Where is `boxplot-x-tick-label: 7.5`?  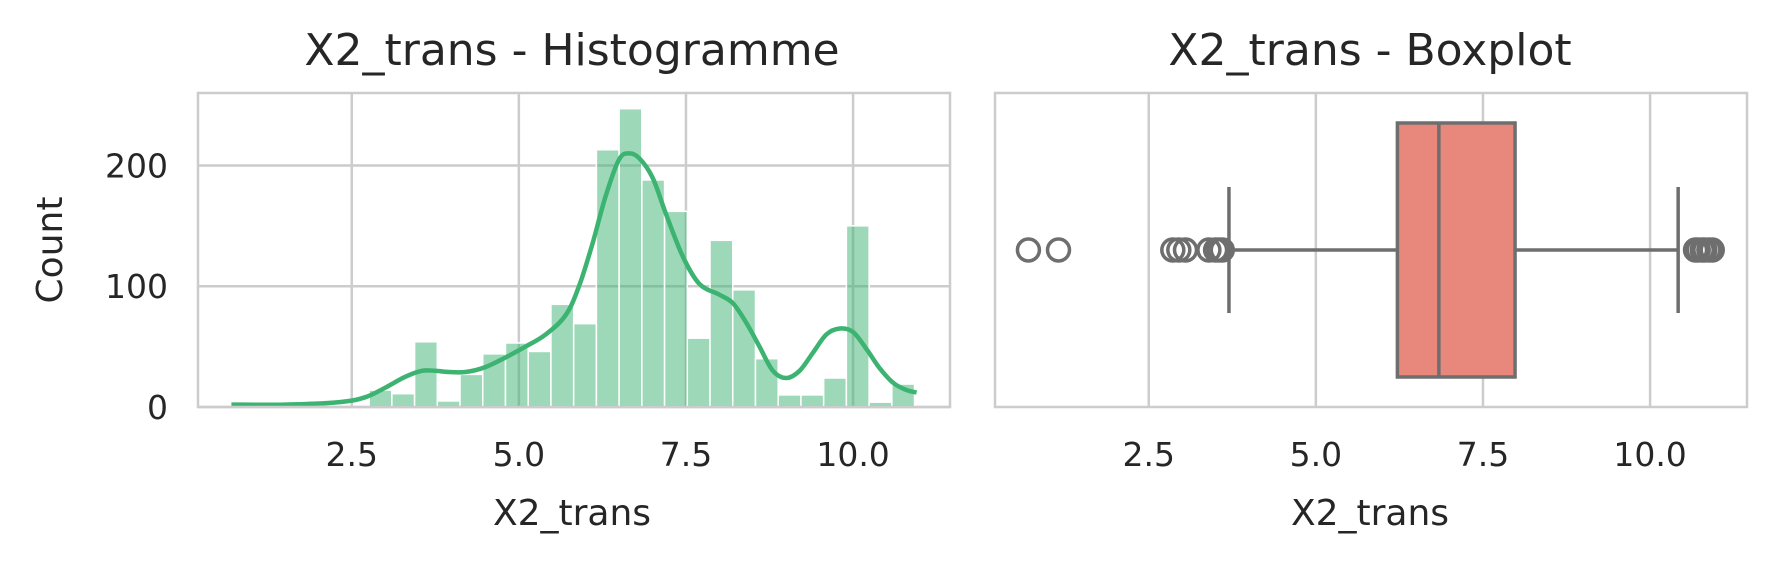
boxplot-x-tick-label: 7.5 is located at coordinates (1483, 454).